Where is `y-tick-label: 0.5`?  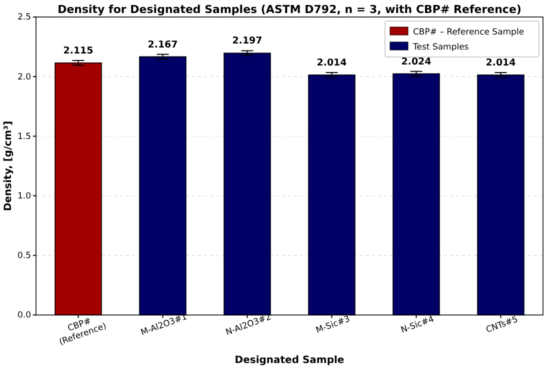 y-tick-label: 0.5 is located at coordinates (24, 256).